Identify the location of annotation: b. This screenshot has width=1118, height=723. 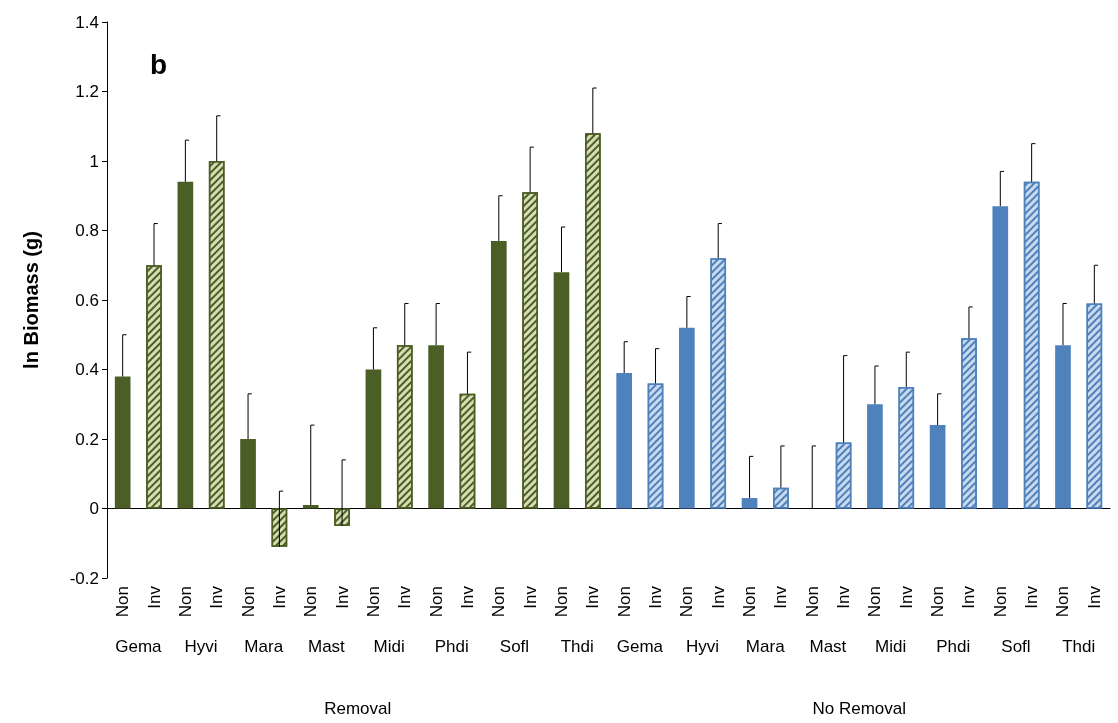
(159, 64).